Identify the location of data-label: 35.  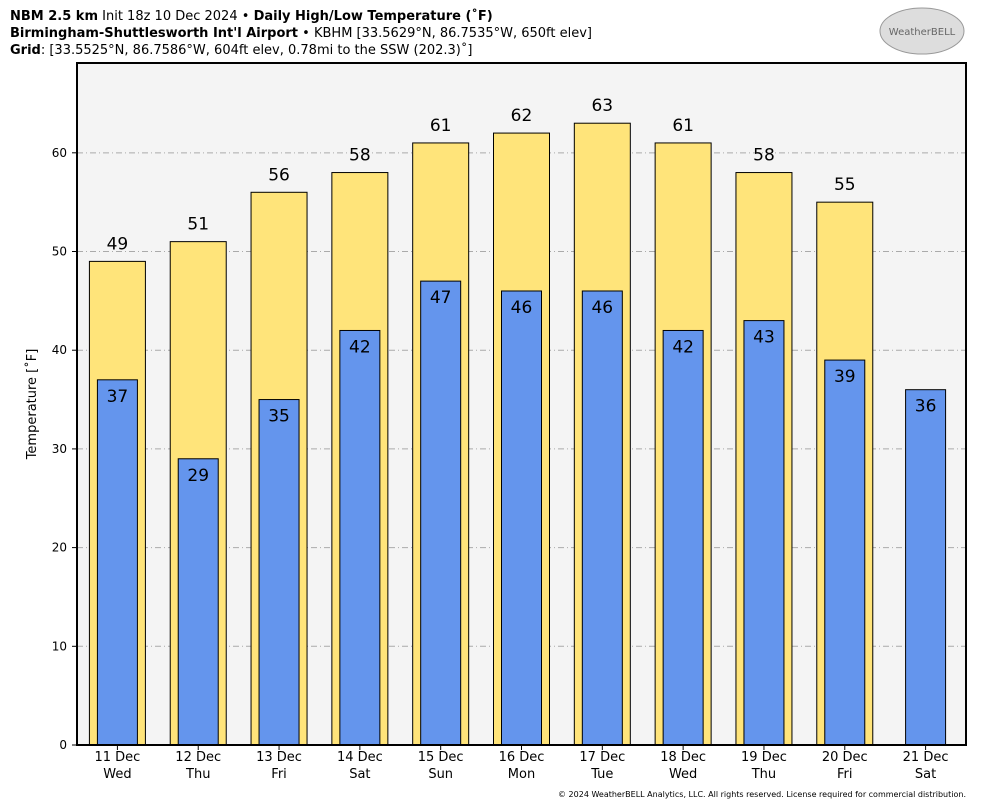
(279, 417).